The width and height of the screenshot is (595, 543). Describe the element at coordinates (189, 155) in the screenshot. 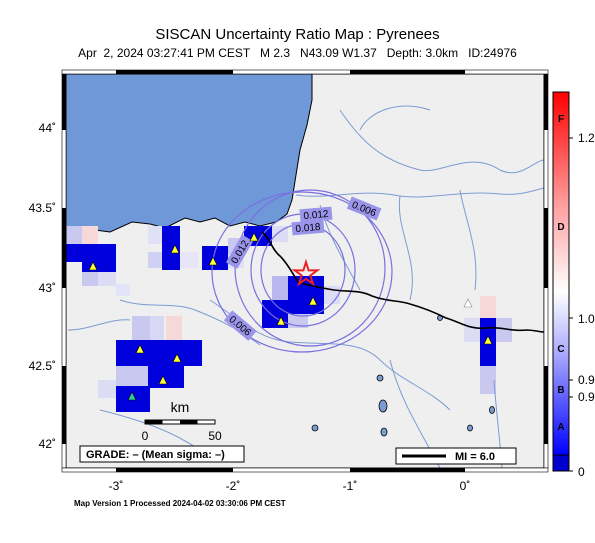

I see `bay-of-biscay` at that location.